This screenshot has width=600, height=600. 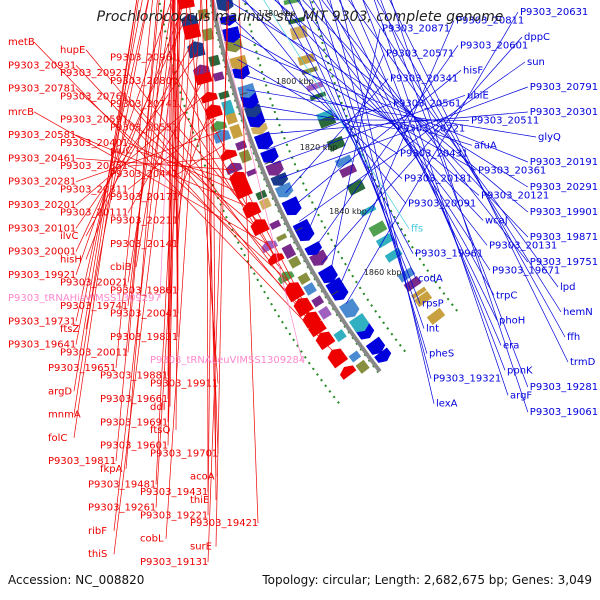 What do you see at coordinates (71, 259) in the screenshot?
I see `gene-label-left: hisH` at bounding box center [71, 259].